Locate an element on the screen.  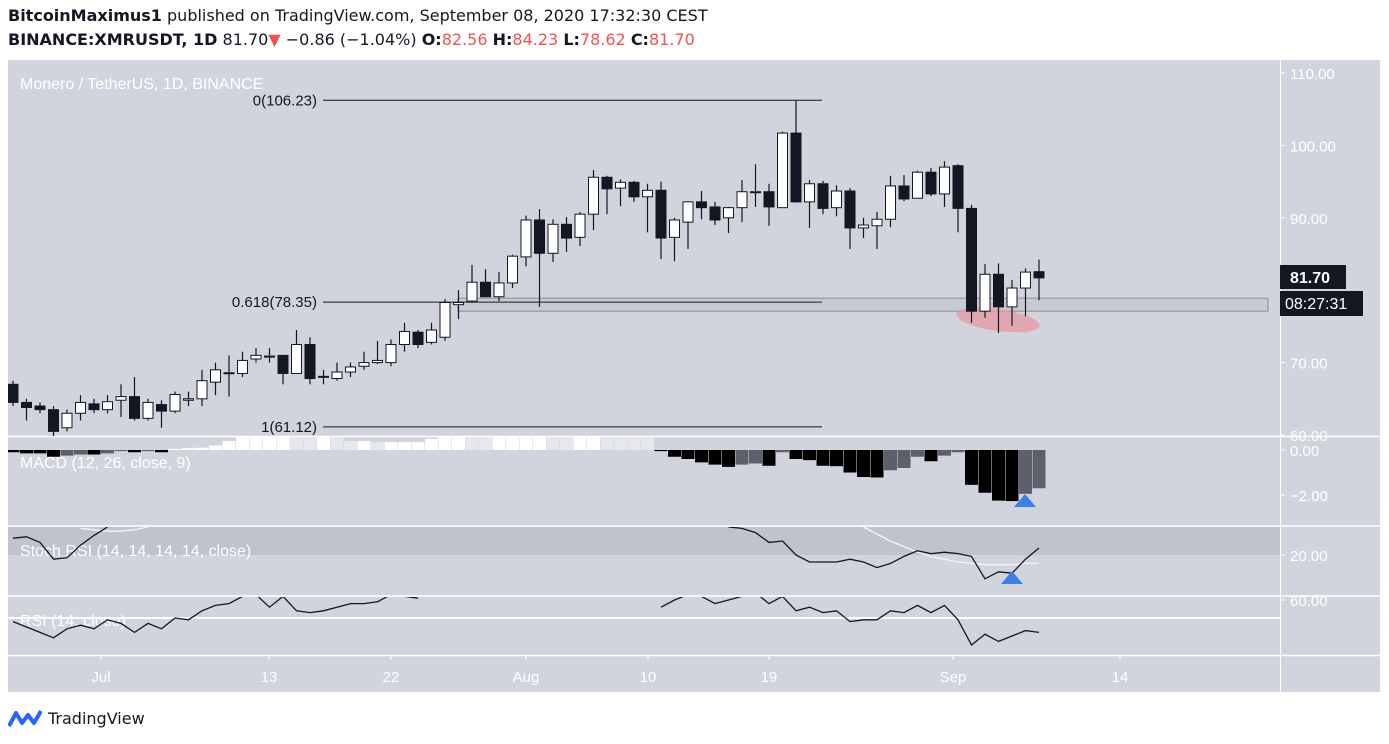
open-value: 82.56 is located at coordinates (464, 39).